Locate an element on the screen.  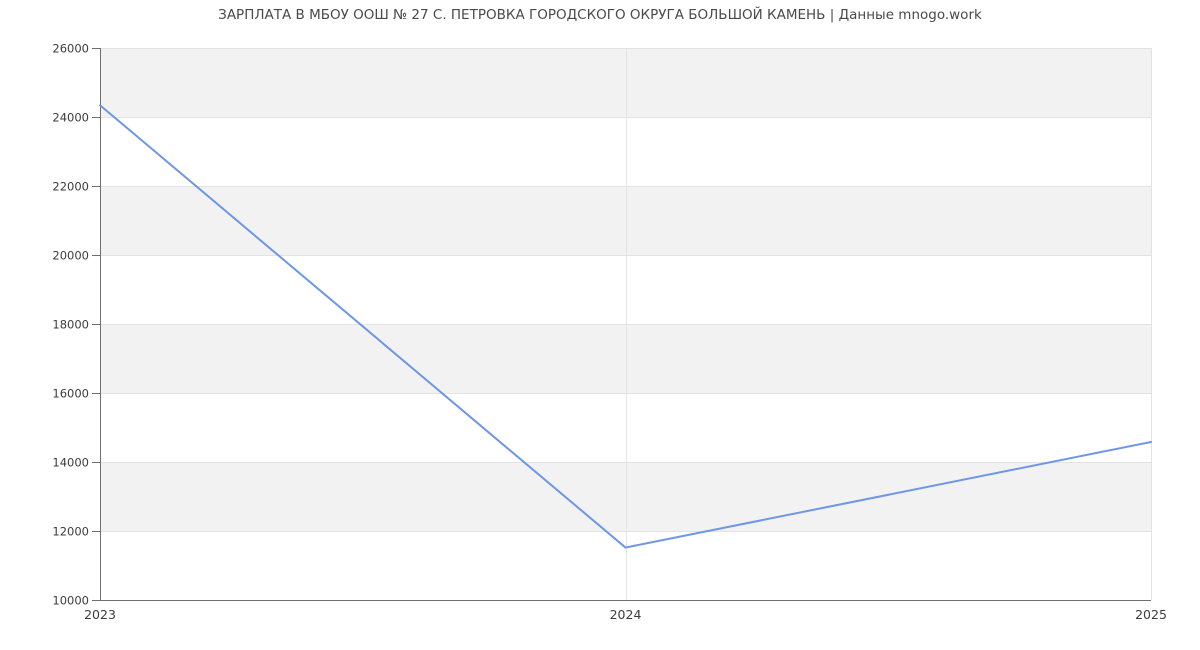
y-tick-label: 14000 is located at coordinates (70, 463).